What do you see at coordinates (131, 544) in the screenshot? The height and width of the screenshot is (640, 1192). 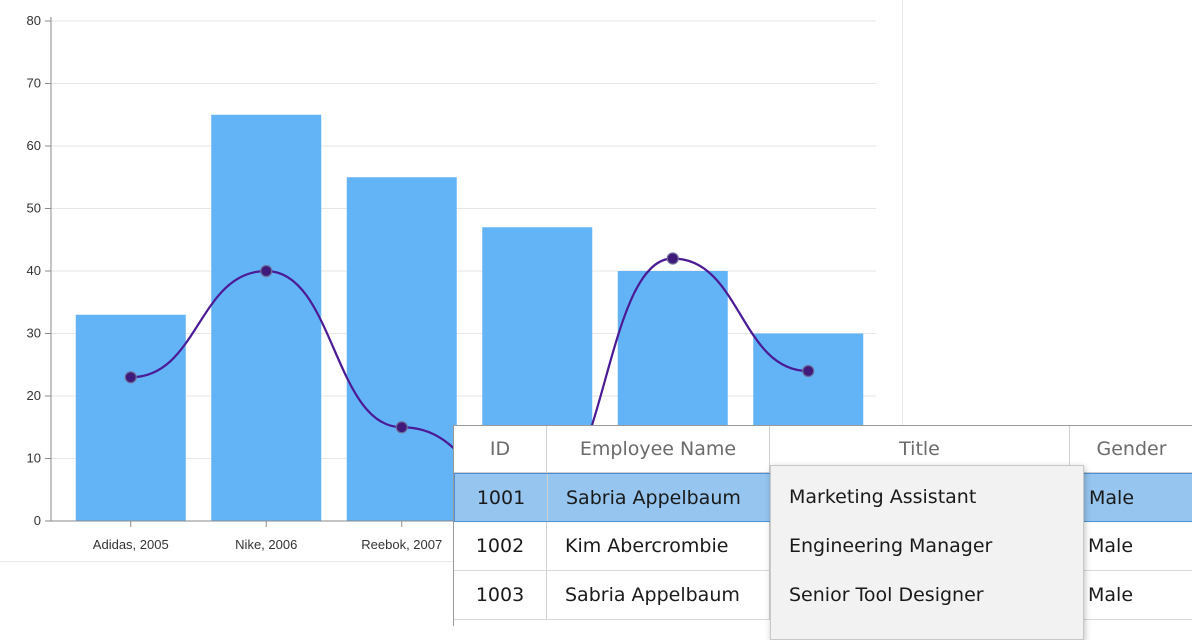 I see `x-tick-label: Adidas, 2005` at bounding box center [131, 544].